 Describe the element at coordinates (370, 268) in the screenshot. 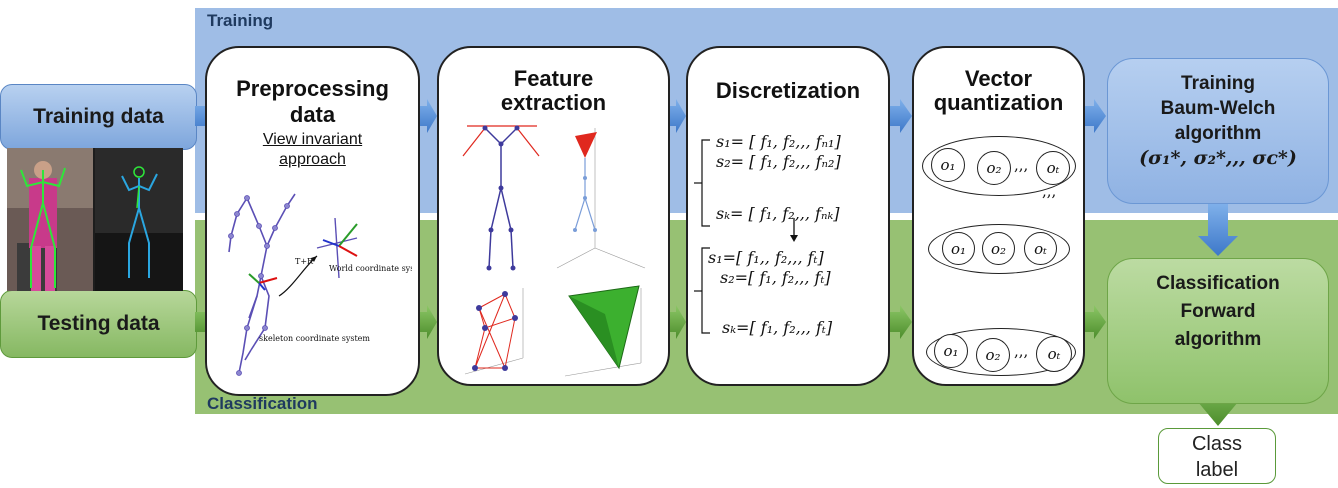

I see `world-coordinate-label: World coordinate system` at that location.